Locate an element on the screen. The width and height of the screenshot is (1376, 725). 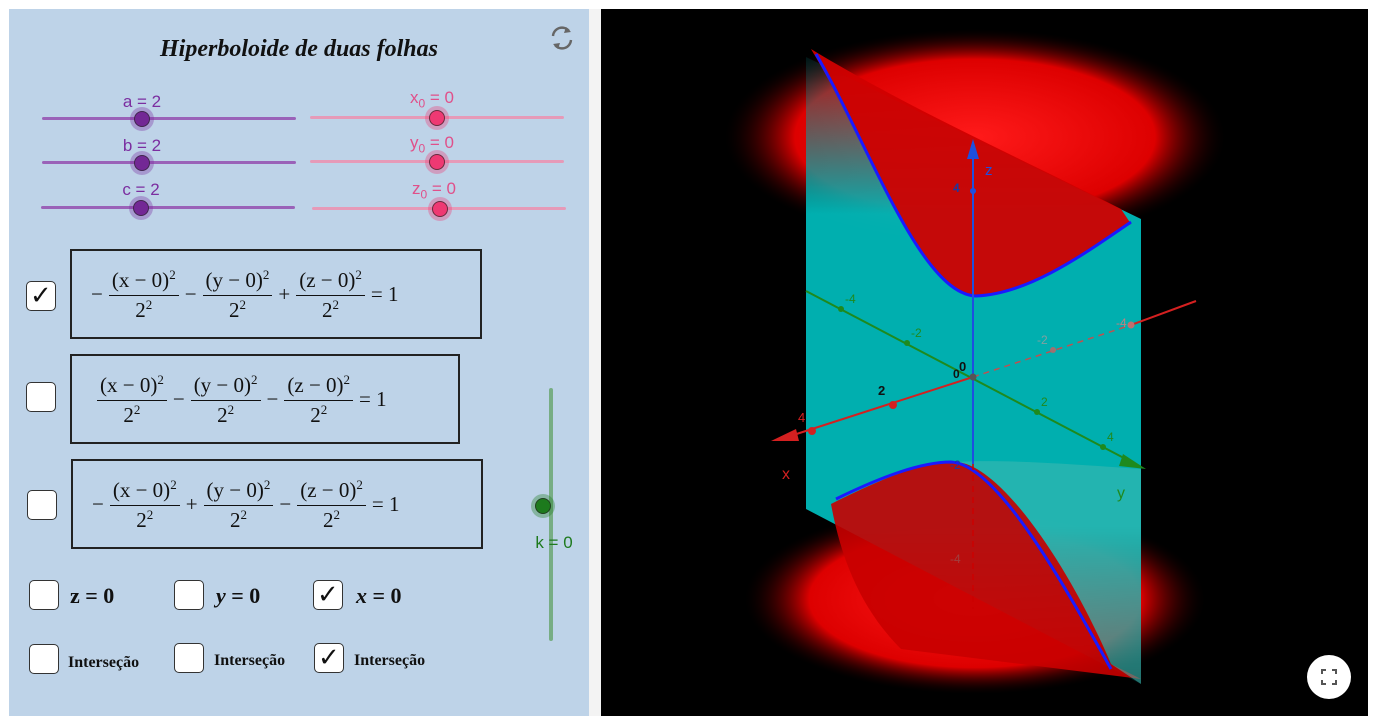
intersection-curve-top is located at coordinates (973, 175).